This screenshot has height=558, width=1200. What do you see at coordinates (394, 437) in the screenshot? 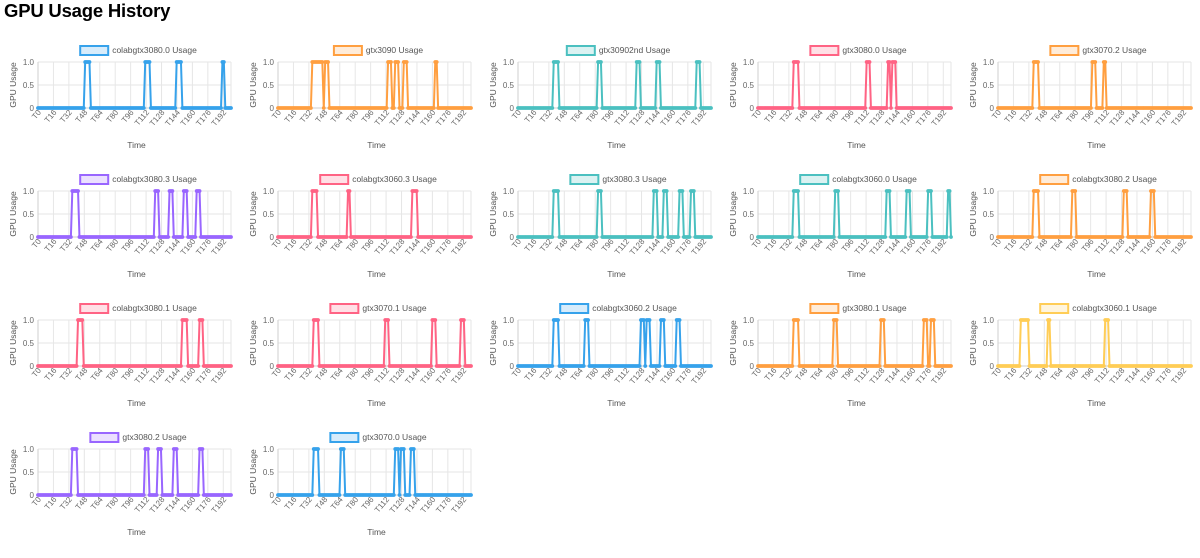
I see `legend-label: gtx3070.0 Usage` at bounding box center [394, 437].